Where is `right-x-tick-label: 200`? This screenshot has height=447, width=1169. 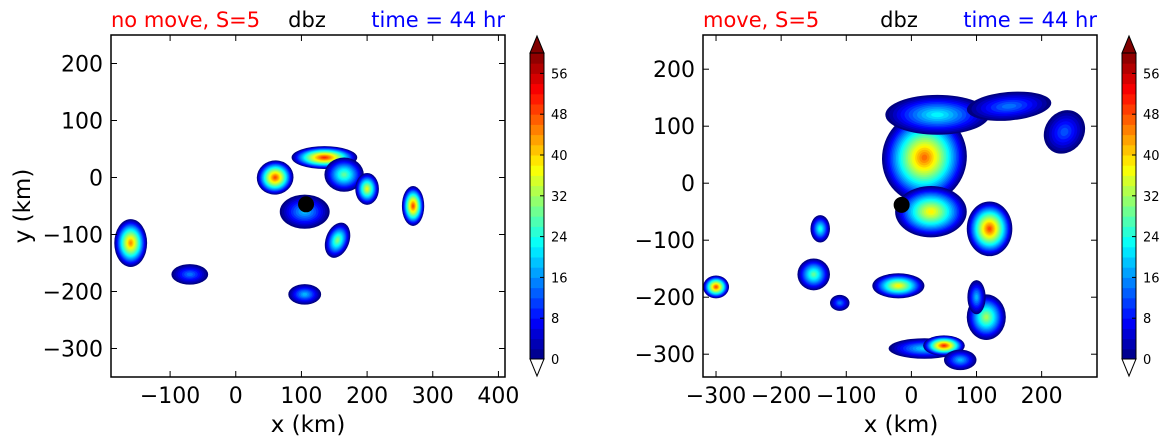
right-x-tick-label: 200 is located at coordinates (1042, 396).